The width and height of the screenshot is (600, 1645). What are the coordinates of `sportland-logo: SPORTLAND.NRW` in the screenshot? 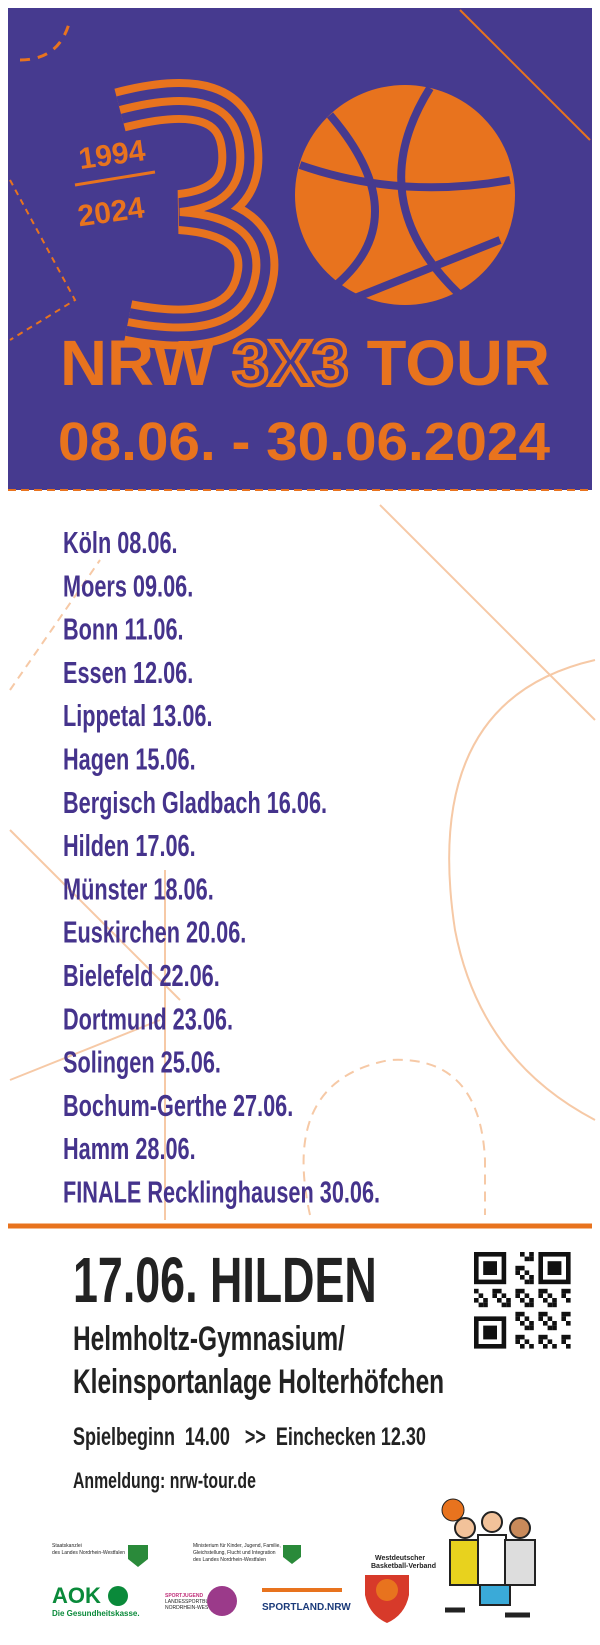 It's located at (306, 1607).